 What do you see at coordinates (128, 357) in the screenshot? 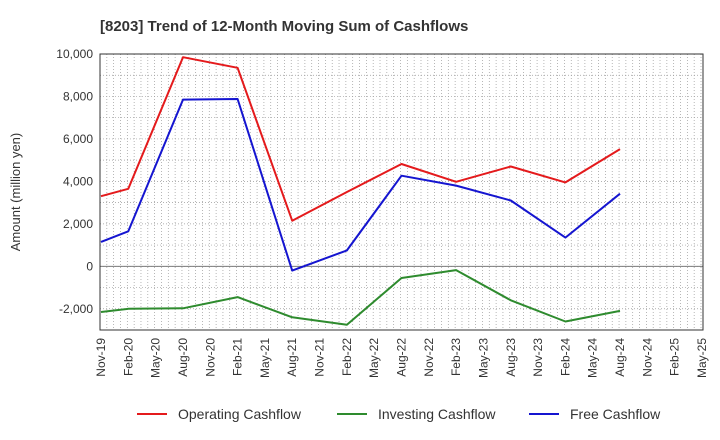
I see `x-tick-label: Feb-20` at bounding box center [128, 357].